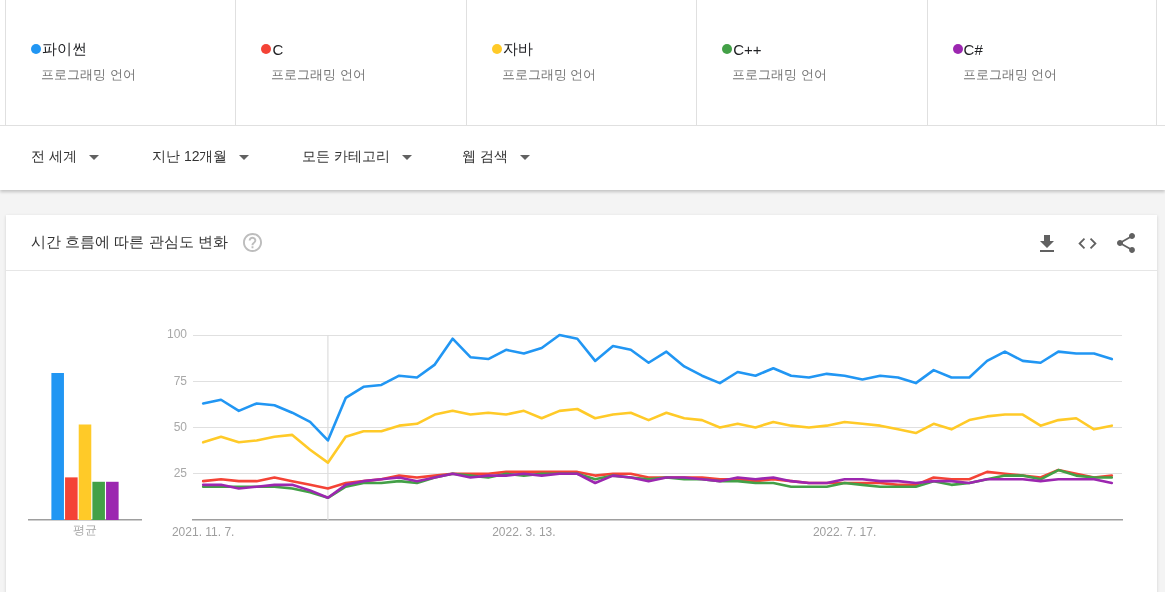  What do you see at coordinates (177, 334) in the screenshot?
I see `y-tick-label: 100` at bounding box center [177, 334].